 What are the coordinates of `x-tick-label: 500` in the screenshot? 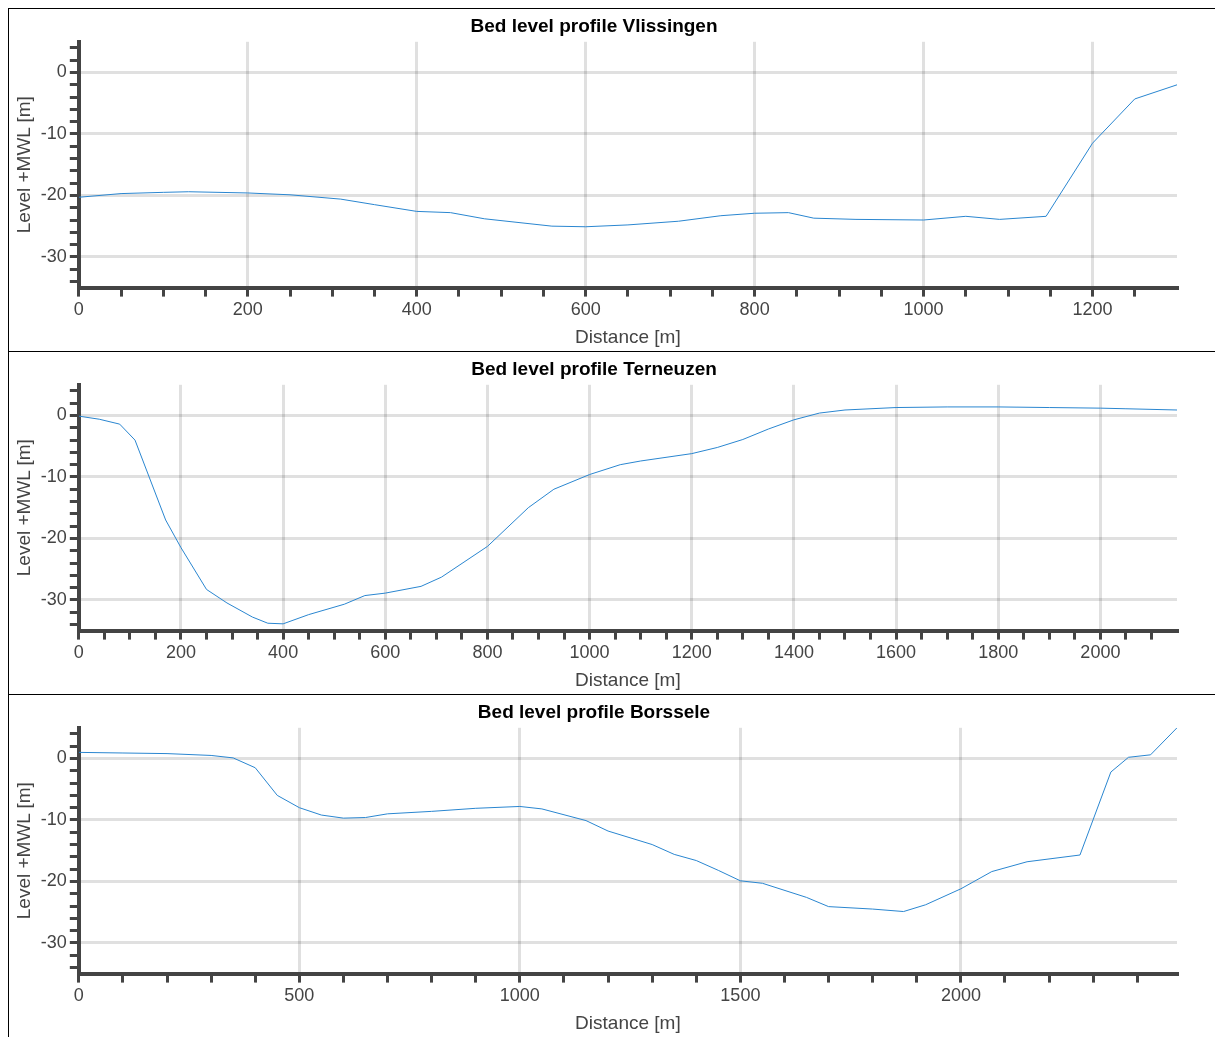 It's located at (299, 995).